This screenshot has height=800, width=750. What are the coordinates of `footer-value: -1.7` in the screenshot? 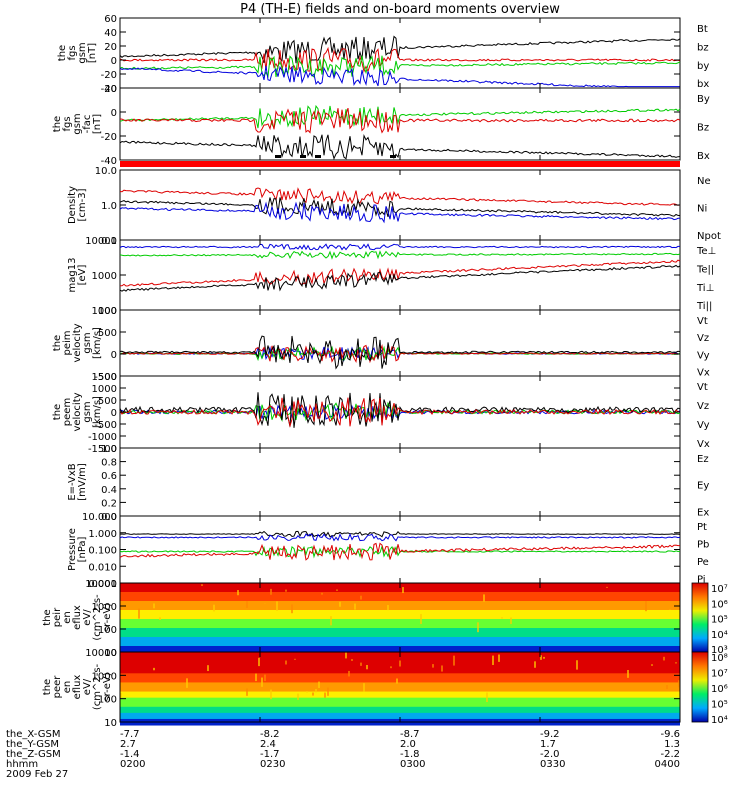 It's located at (270, 754).